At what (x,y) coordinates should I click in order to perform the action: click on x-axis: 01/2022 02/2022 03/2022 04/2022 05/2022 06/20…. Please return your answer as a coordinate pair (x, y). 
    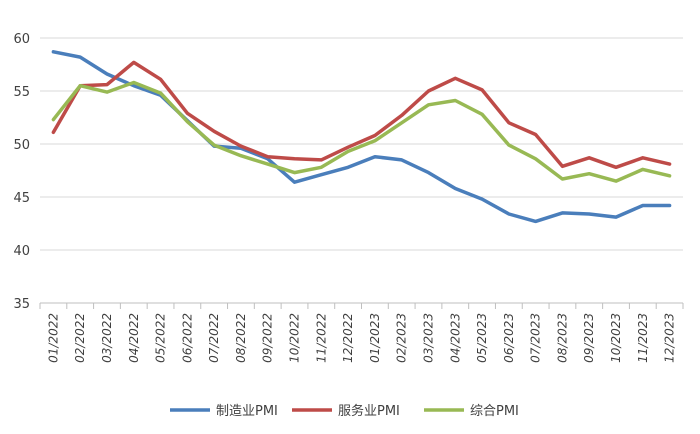
    Looking at the image, I should click on (361, 332).